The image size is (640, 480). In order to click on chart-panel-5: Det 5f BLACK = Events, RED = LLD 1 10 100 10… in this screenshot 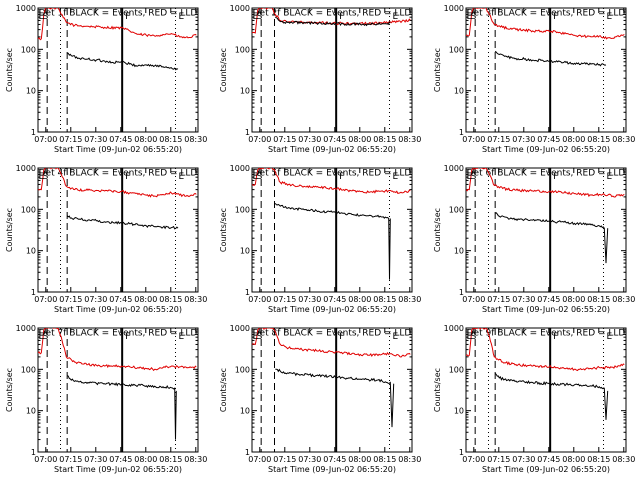, I will do `click(320, 239)`.